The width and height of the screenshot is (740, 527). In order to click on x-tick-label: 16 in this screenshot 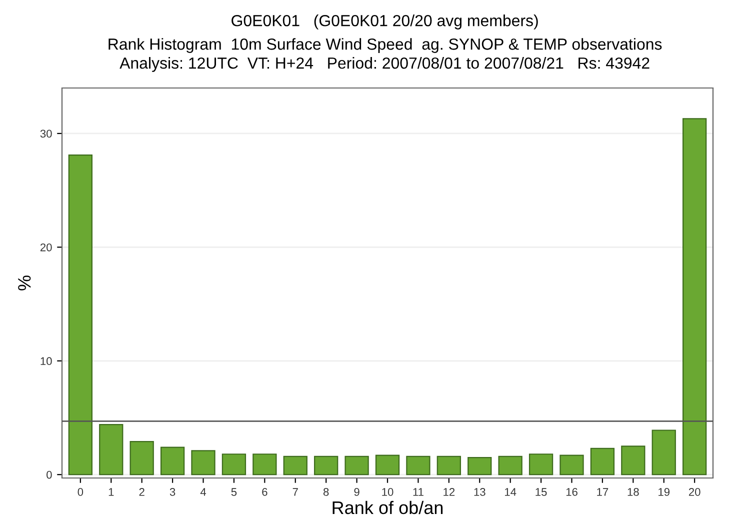, I will do `click(572, 492)`.